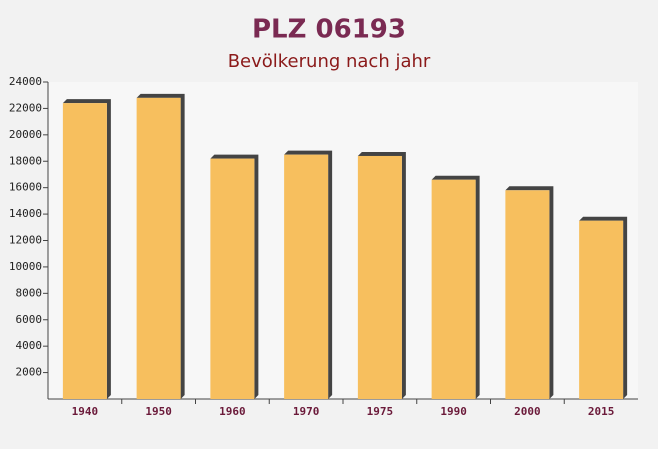  I want to click on y-tick-label: 8000, so click(29, 292).